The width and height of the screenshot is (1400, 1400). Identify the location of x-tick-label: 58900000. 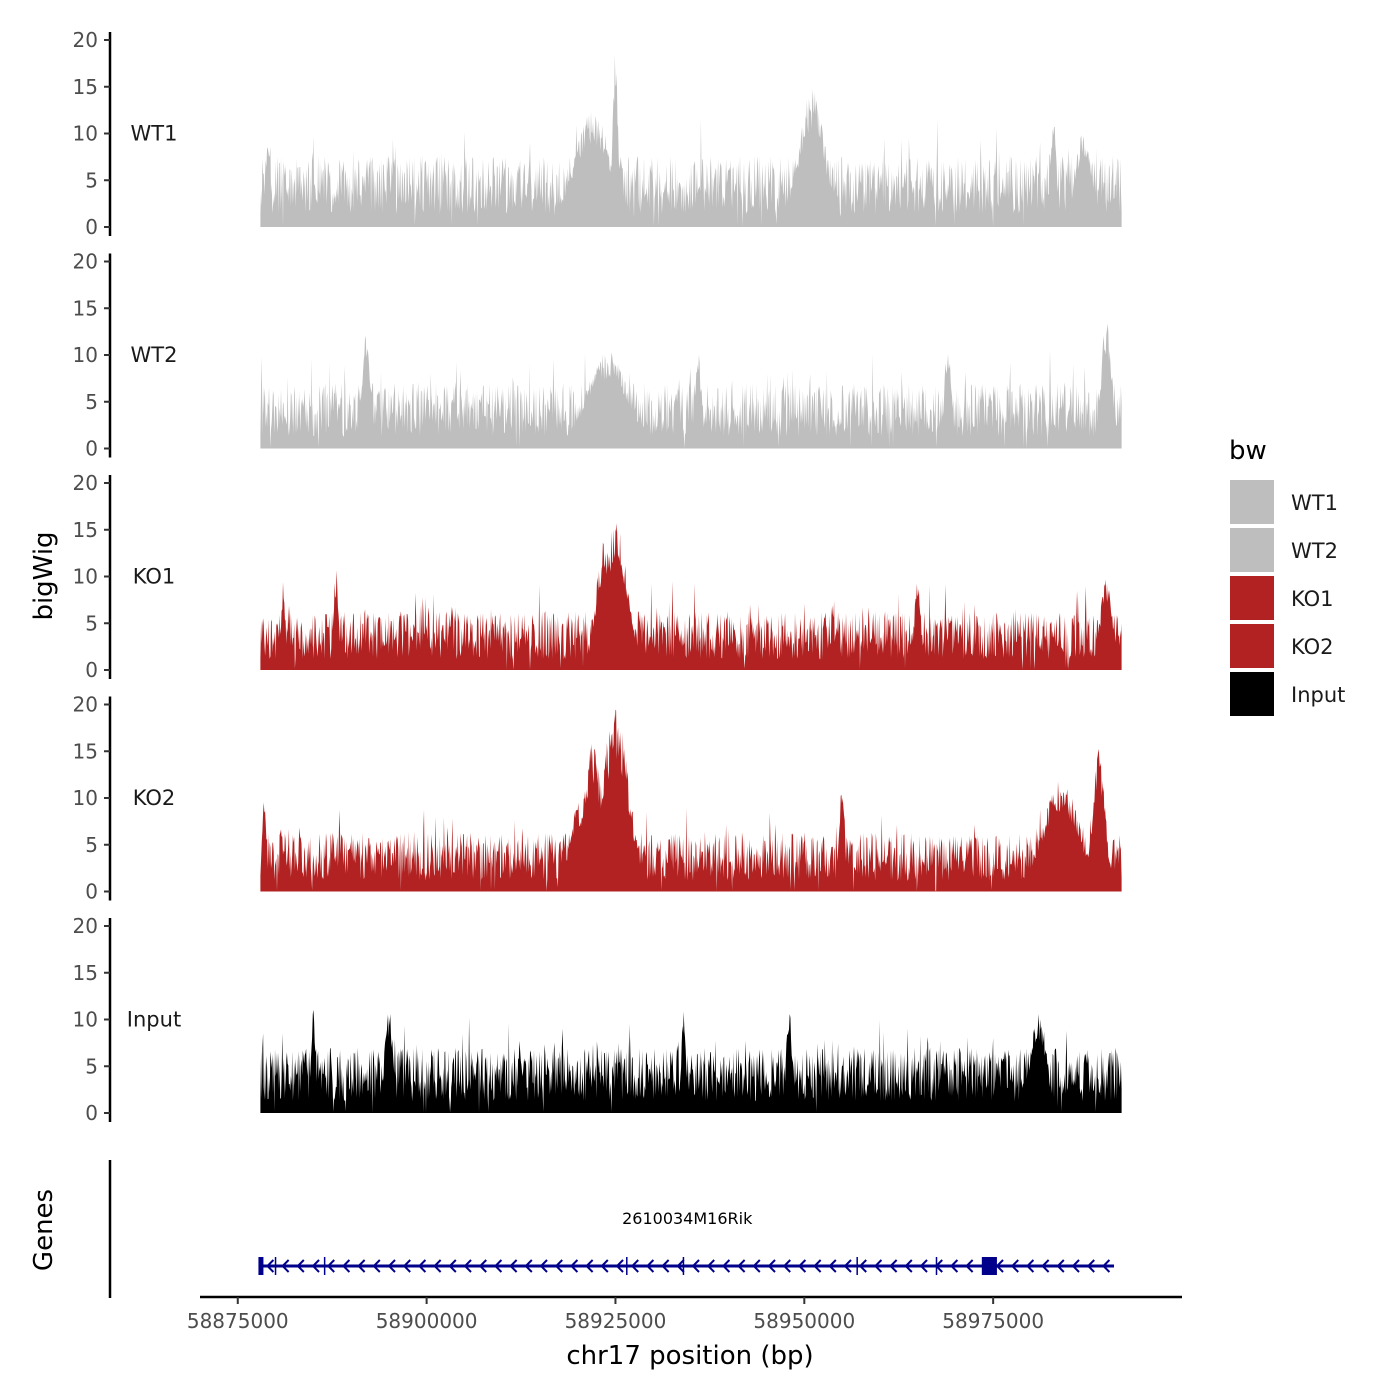
(427, 1321).